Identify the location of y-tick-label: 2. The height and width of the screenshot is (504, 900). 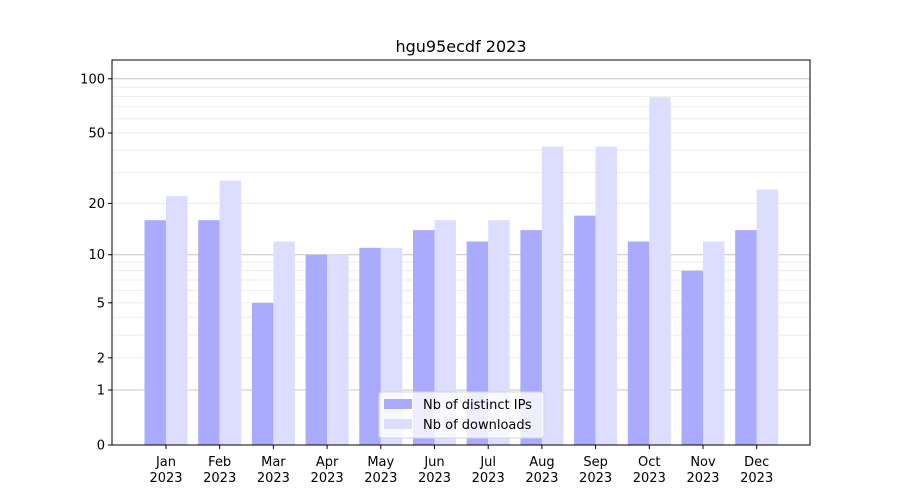
(101, 358).